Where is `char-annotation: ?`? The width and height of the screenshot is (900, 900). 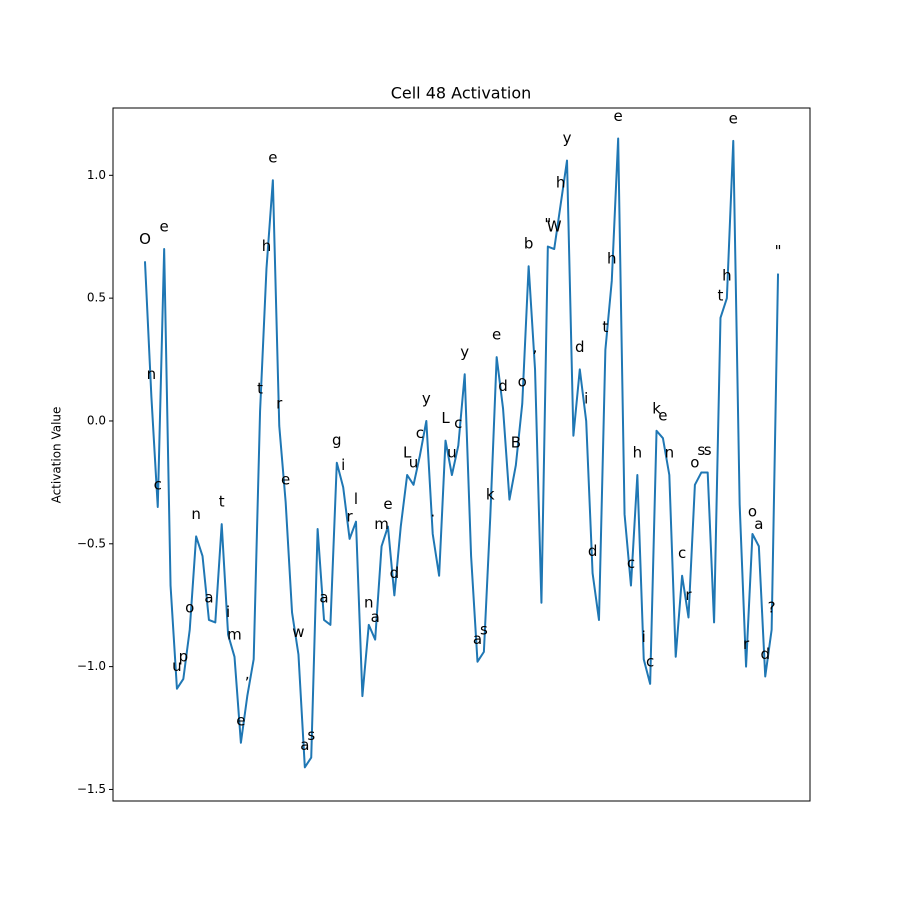 char-annotation: ? is located at coordinates (772, 607).